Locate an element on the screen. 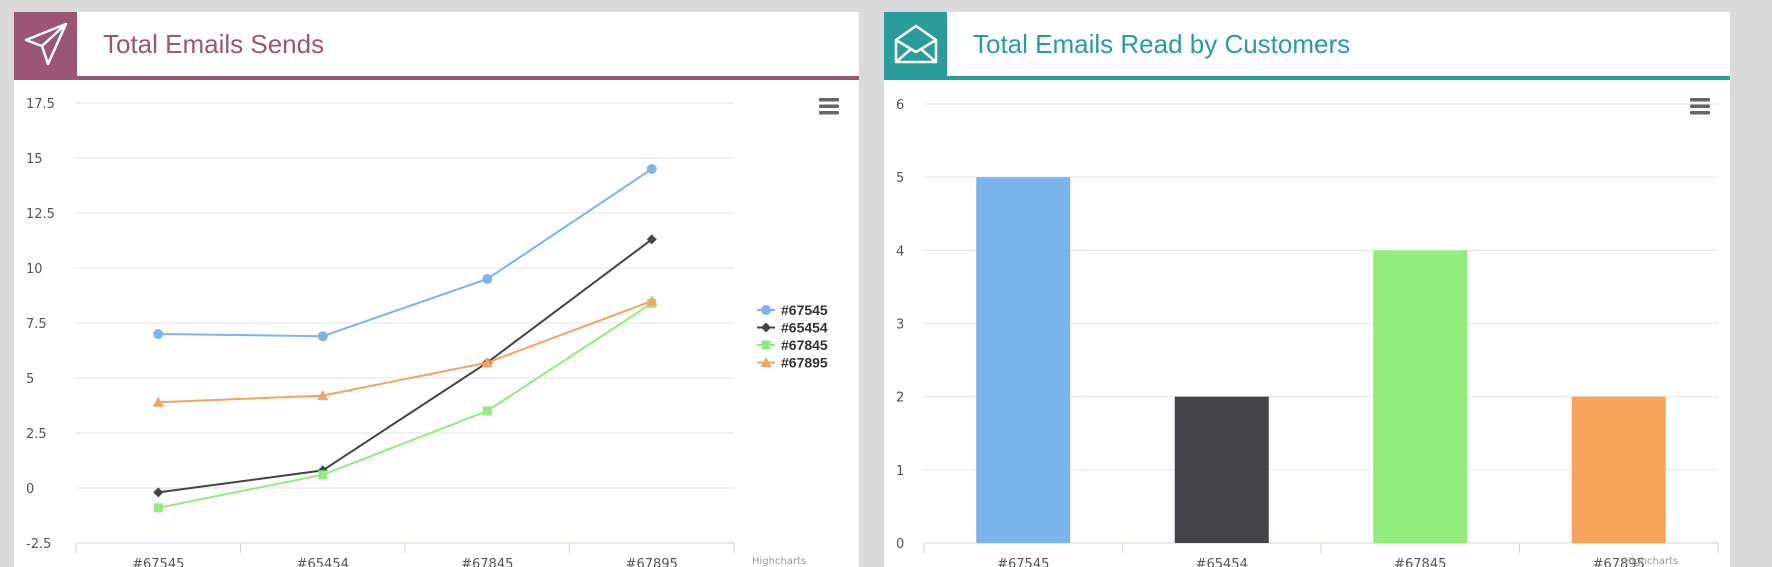 Image resolution: width=1772 pixels, height=567 pixels. y-tick-label: 6 is located at coordinates (900, 105).